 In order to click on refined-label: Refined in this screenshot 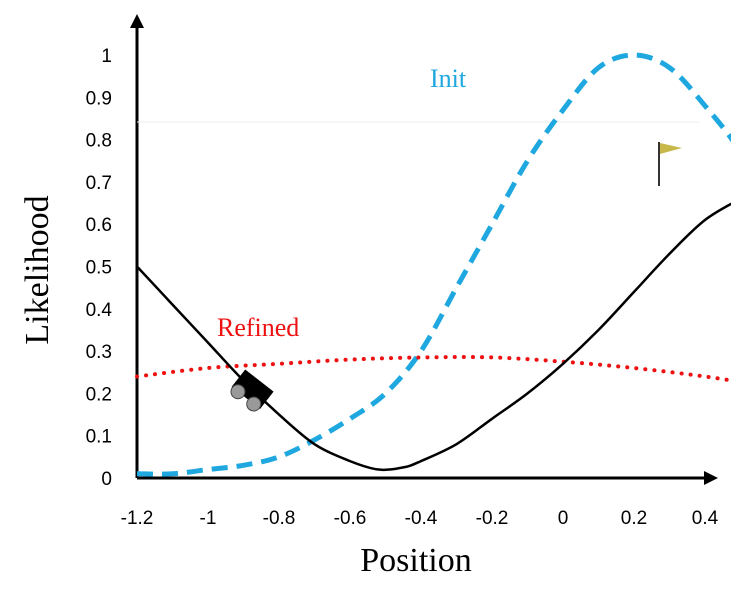, I will do `click(258, 327)`.